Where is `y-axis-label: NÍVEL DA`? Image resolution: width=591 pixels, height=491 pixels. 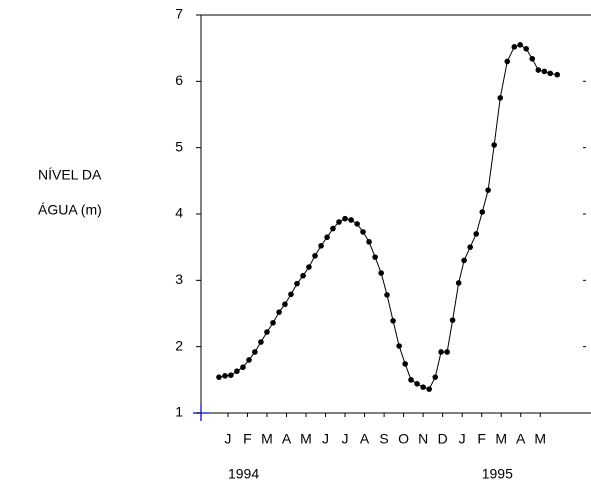
y-axis-label: NÍVEL DA is located at coordinates (70, 175).